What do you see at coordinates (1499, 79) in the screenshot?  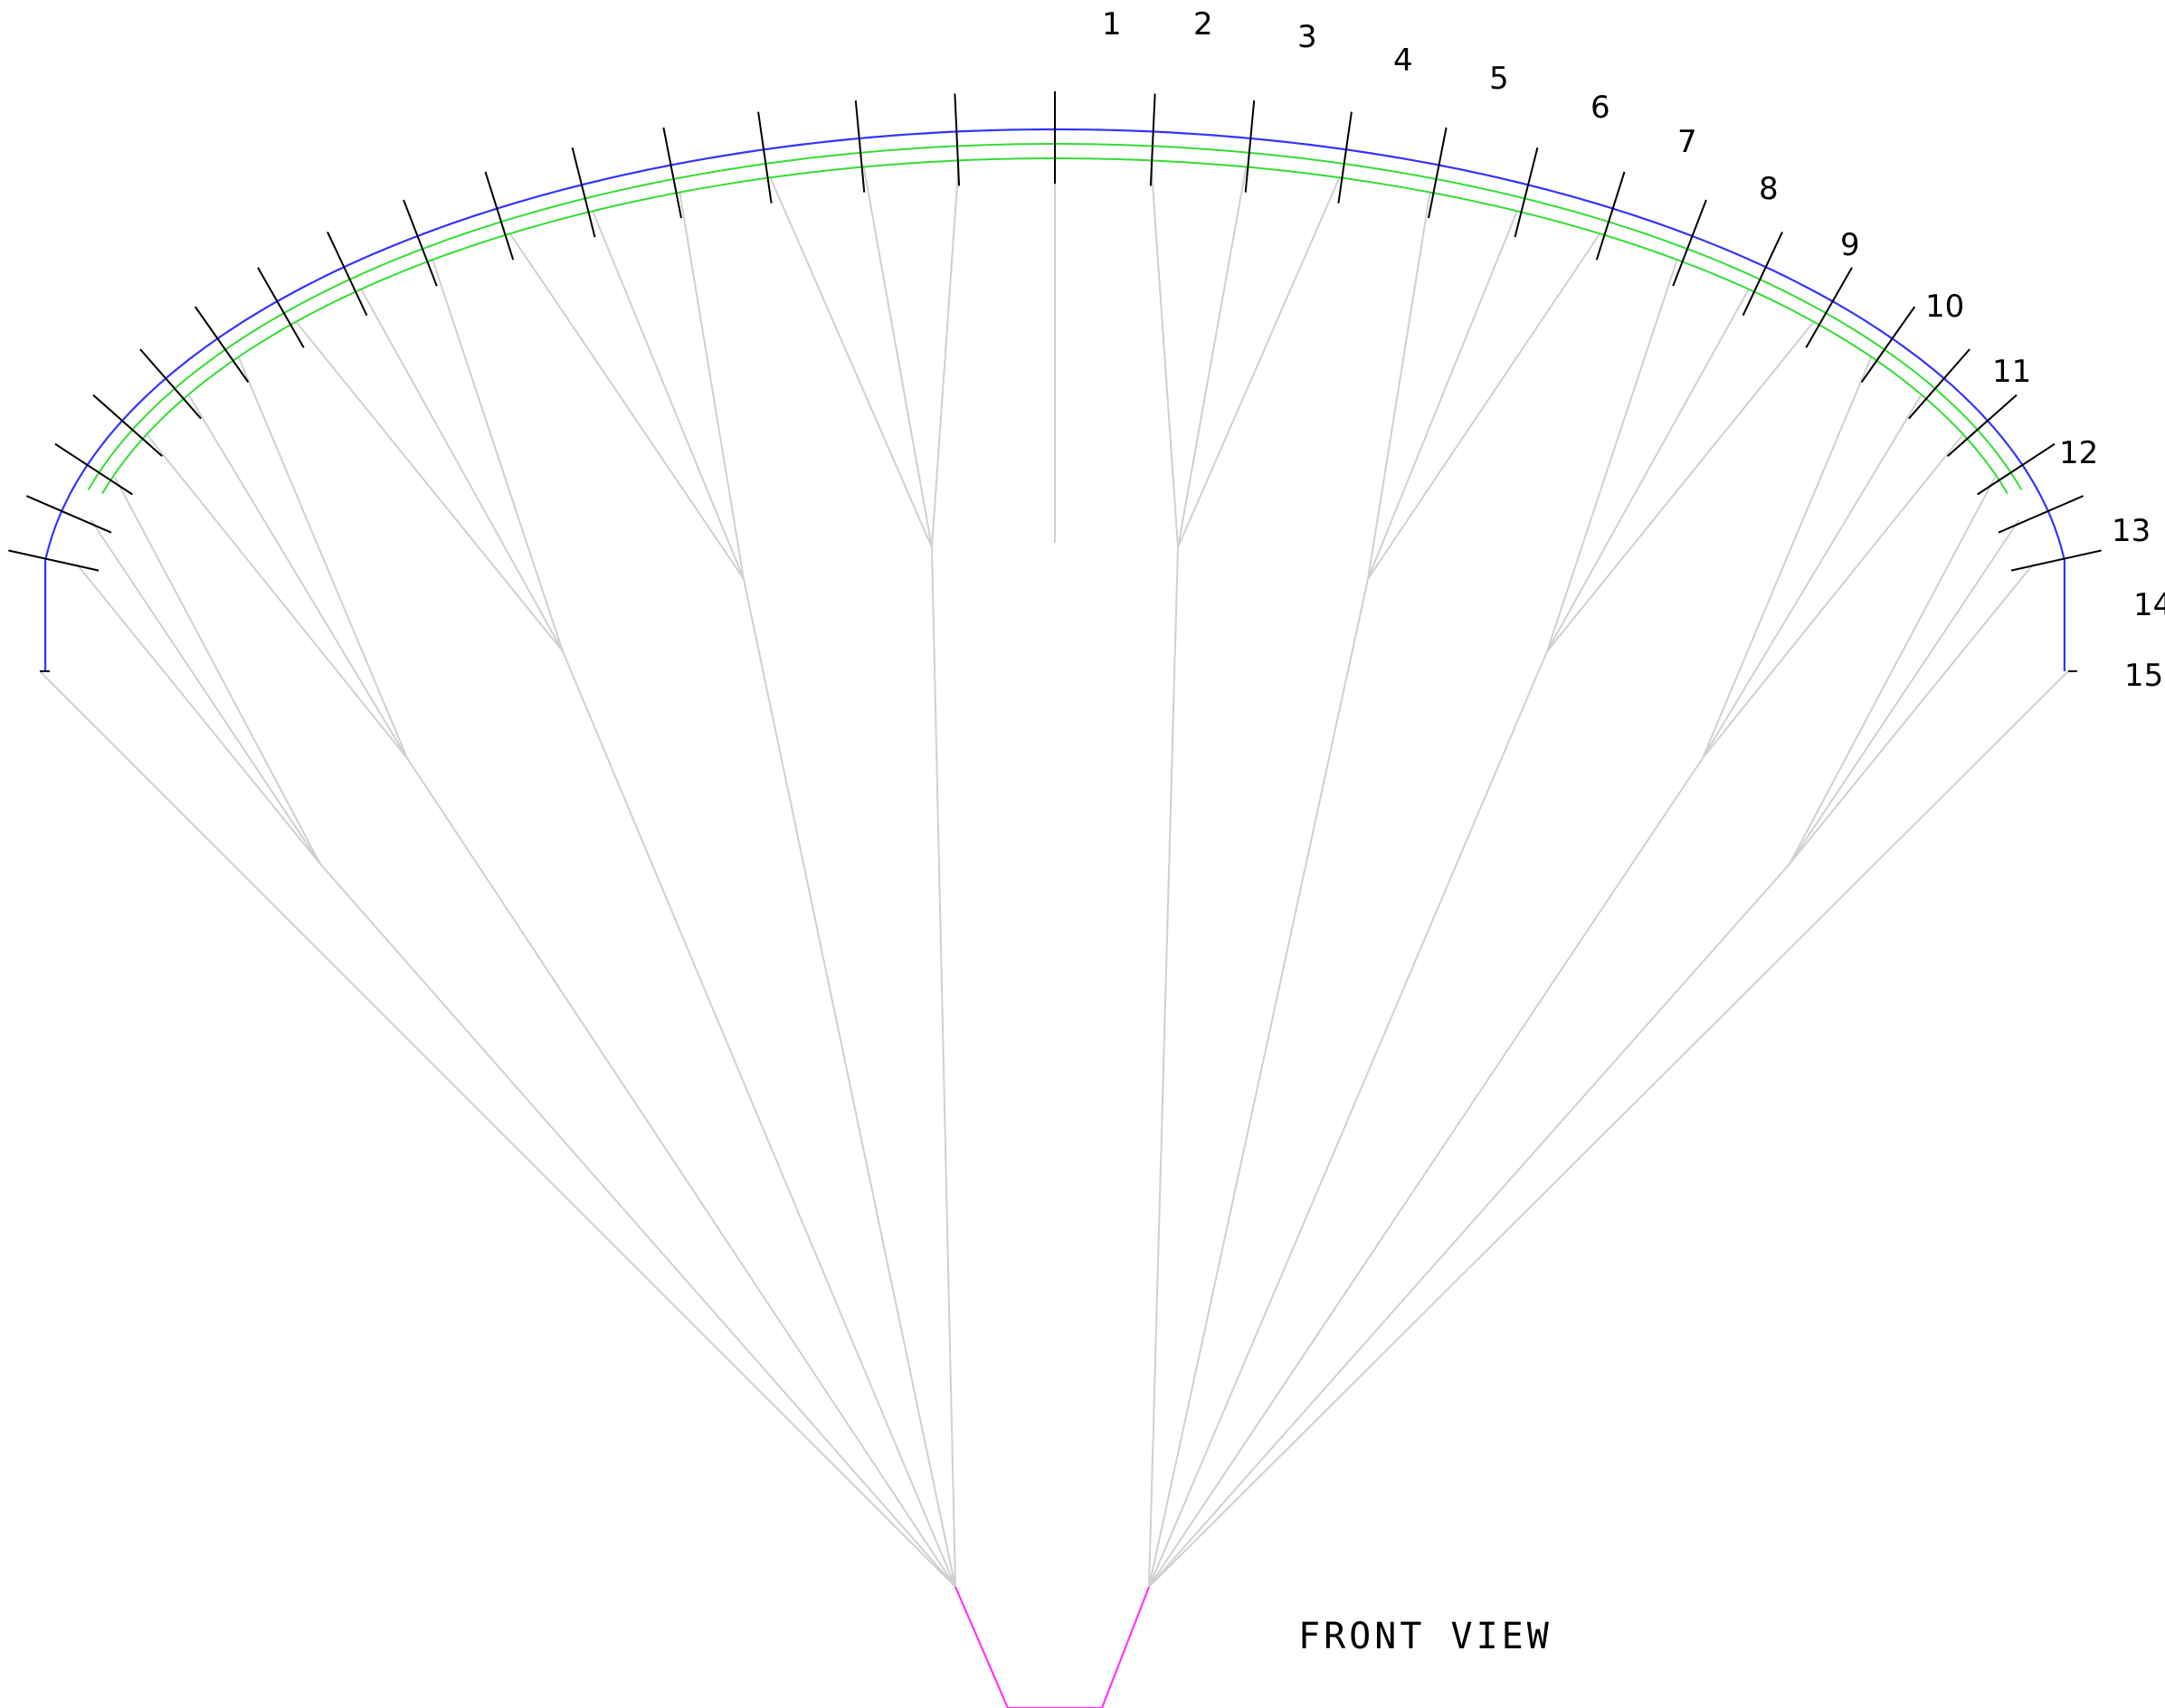 I see `cell-number-label: 5` at bounding box center [1499, 79].